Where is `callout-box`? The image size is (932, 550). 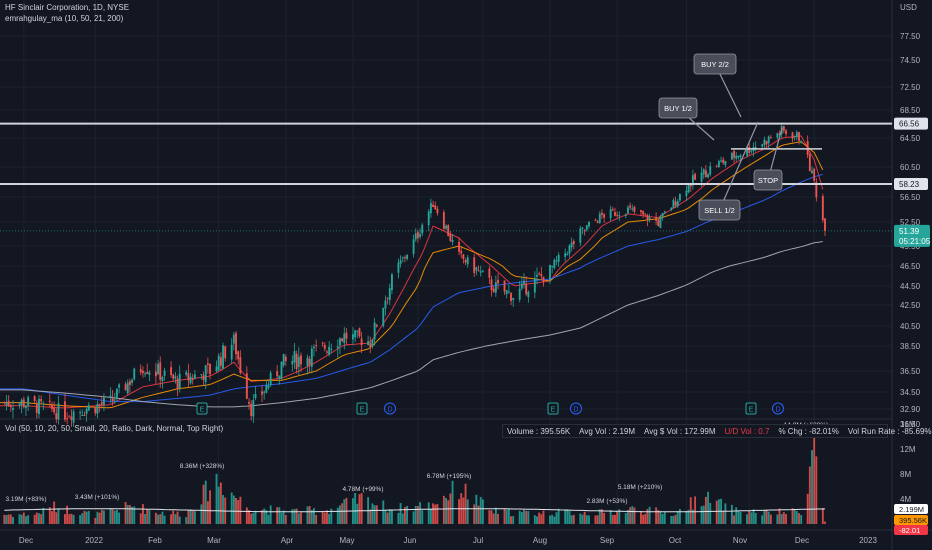 callout-box is located at coordinates (715, 64).